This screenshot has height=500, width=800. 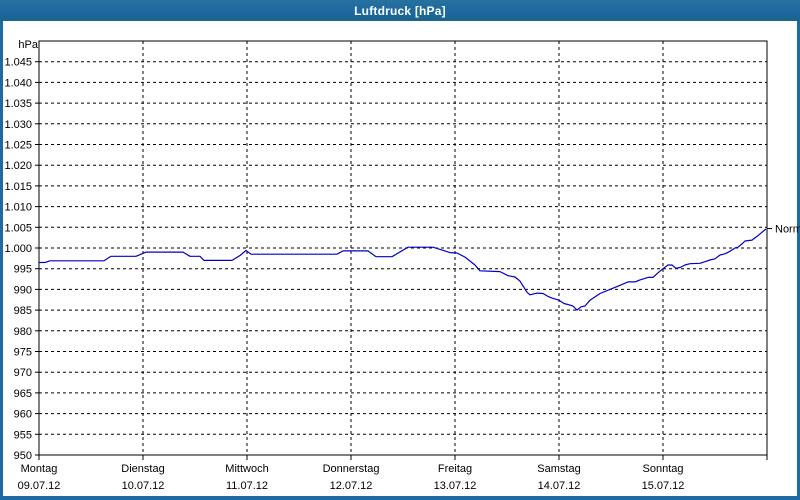 I want to click on window-title: Luftdruck [hPa], so click(x=400, y=10).